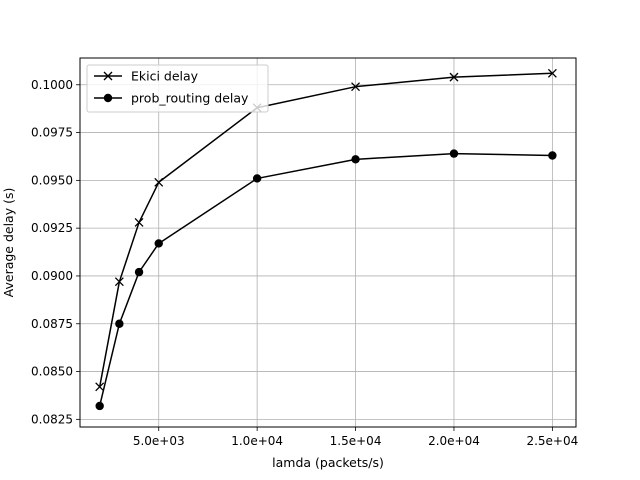  I want to click on y-tick-label: 0.0975, so click(52, 133).